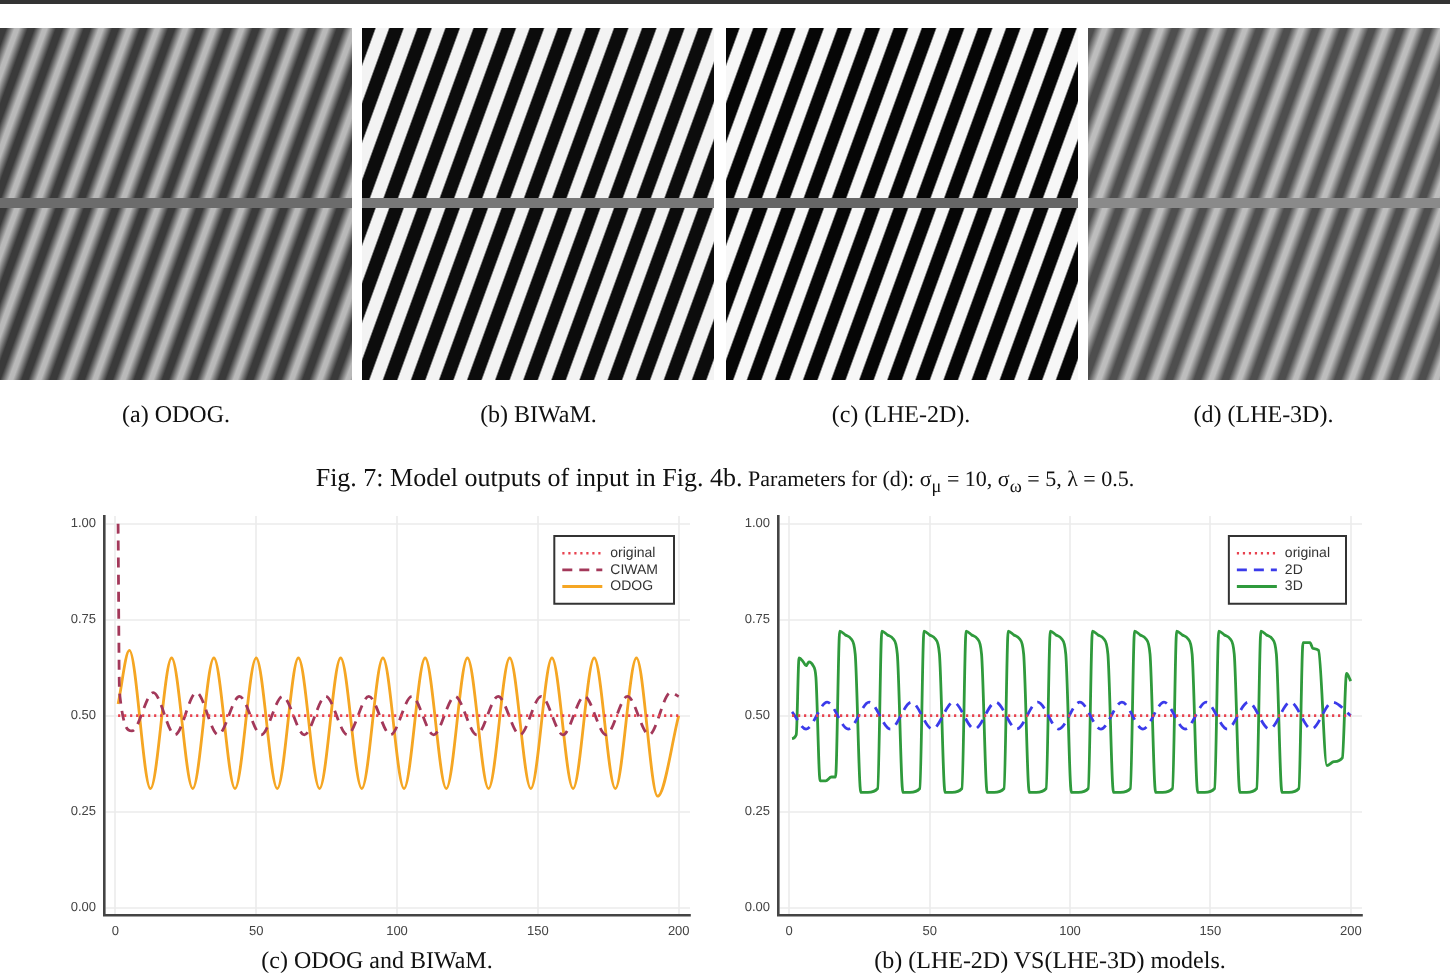 The width and height of the screenshot is (1450, 976). What do you see at coordinates (1263, 414) in the screenshot?
I see `text: (d) (LHE-3D).` at bounding box center [1263, 414].